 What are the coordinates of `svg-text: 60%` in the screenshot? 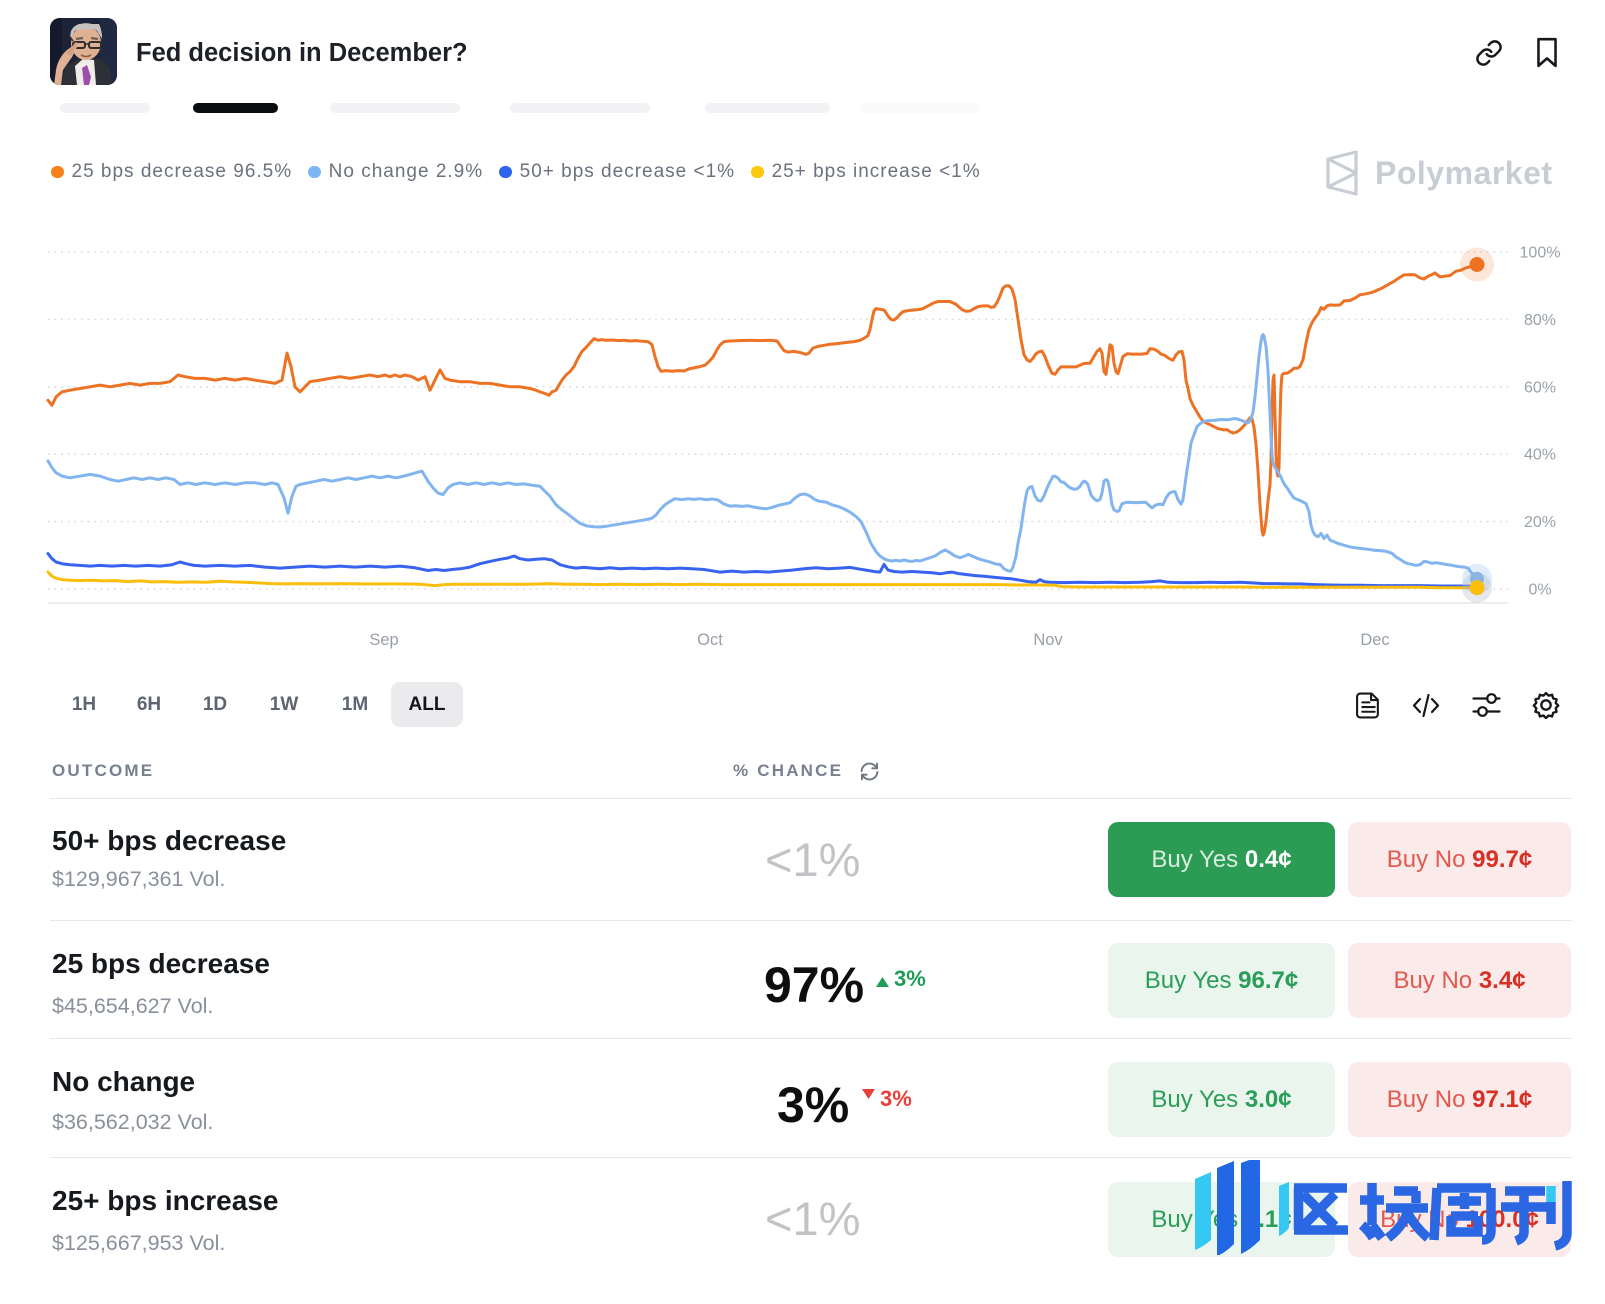 It's located at (1540, 387).